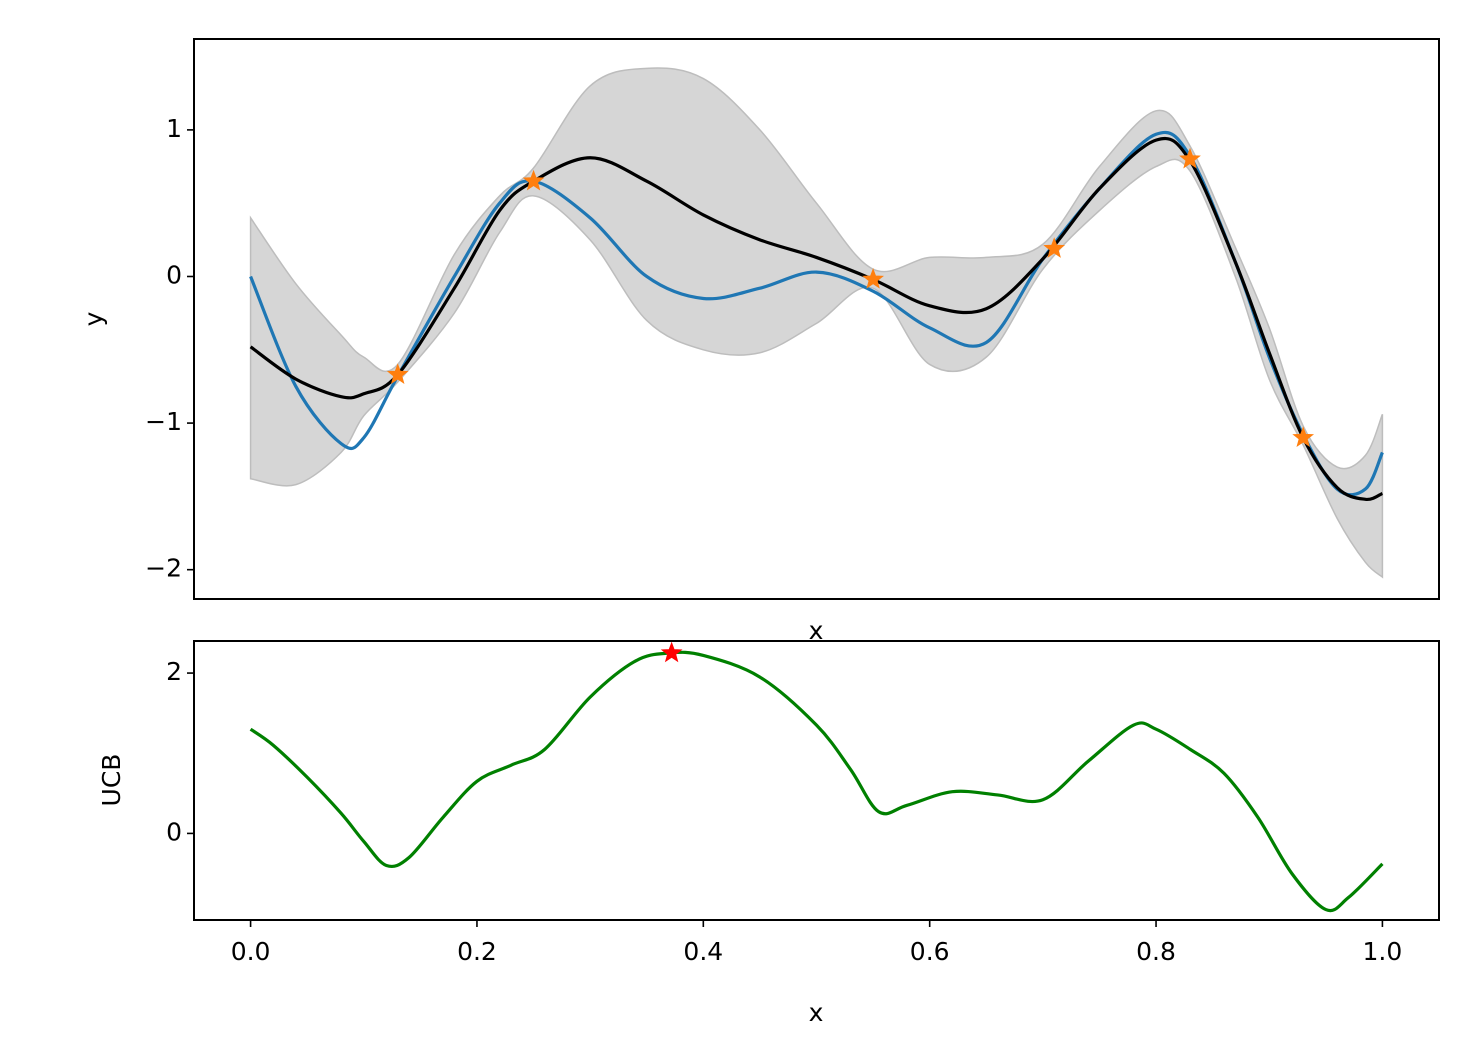 Image resolution: width=1482 pixels, height=1044 pixels. Describe the element at coordinates (1383, 951) in the screenshot. I see `x-tick-label: 1.0` at that location.